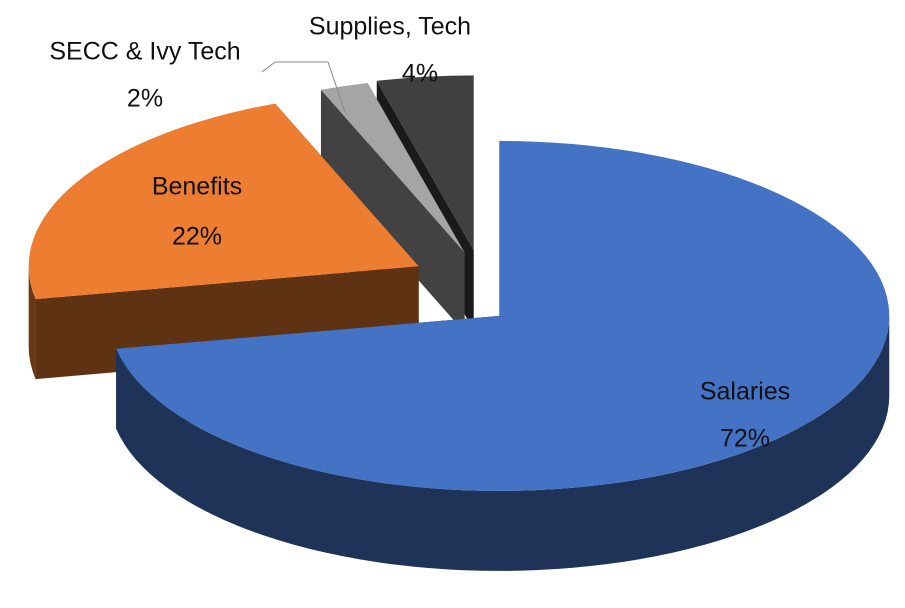  I want to click on slice-wall, so click(392, 211).